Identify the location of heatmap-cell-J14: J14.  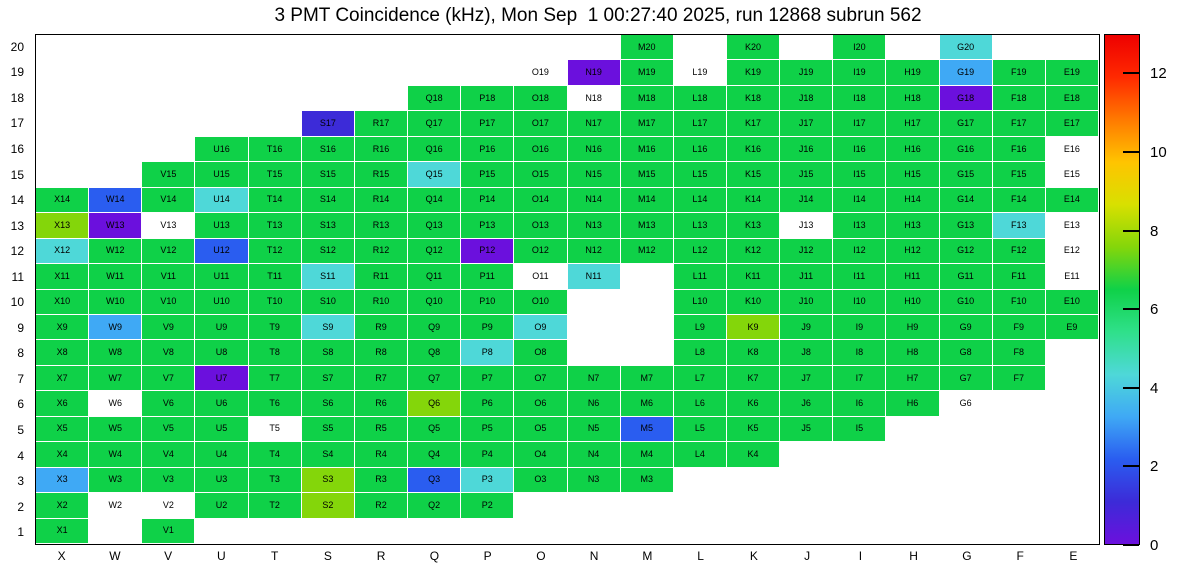
(807, 200).